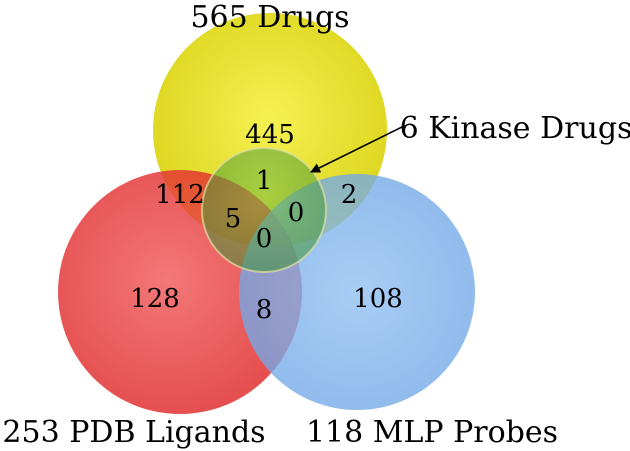 The image size is (630, 451). I want to click on kinase-arrow, so click(357, 149).